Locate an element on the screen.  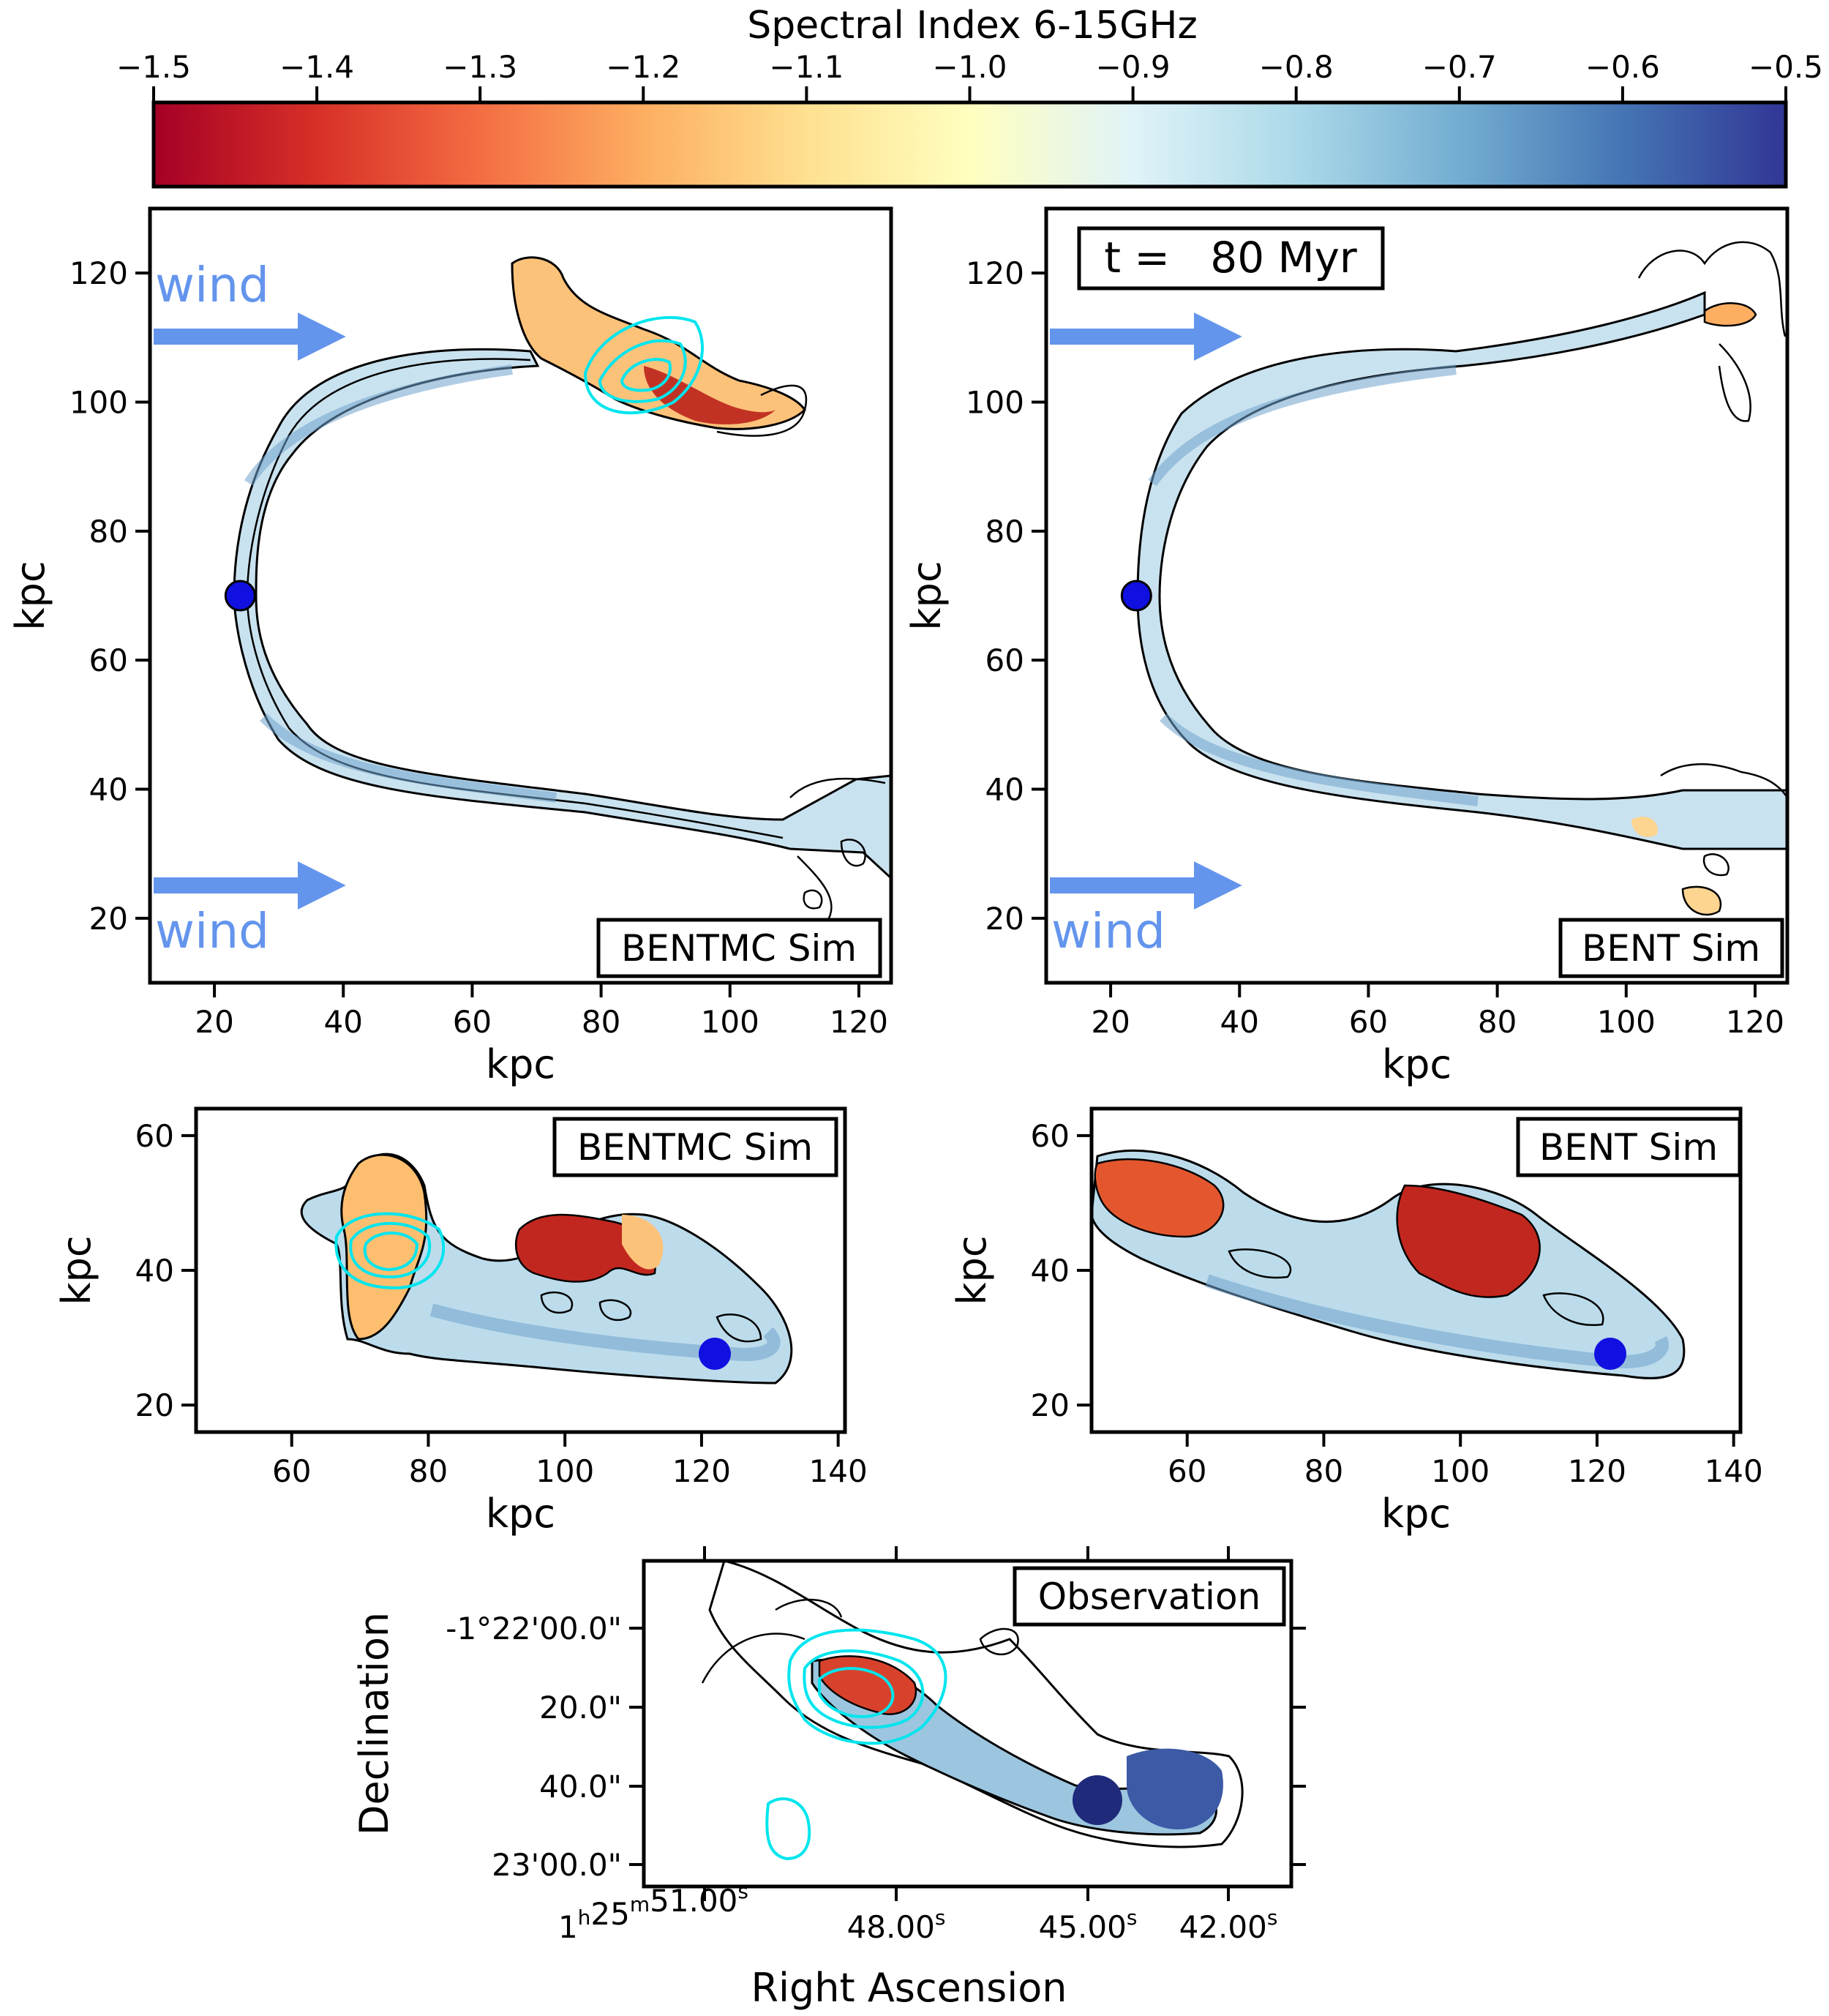
panel-c-label: BENTMC Sim is located at coordinates (695, 1147).